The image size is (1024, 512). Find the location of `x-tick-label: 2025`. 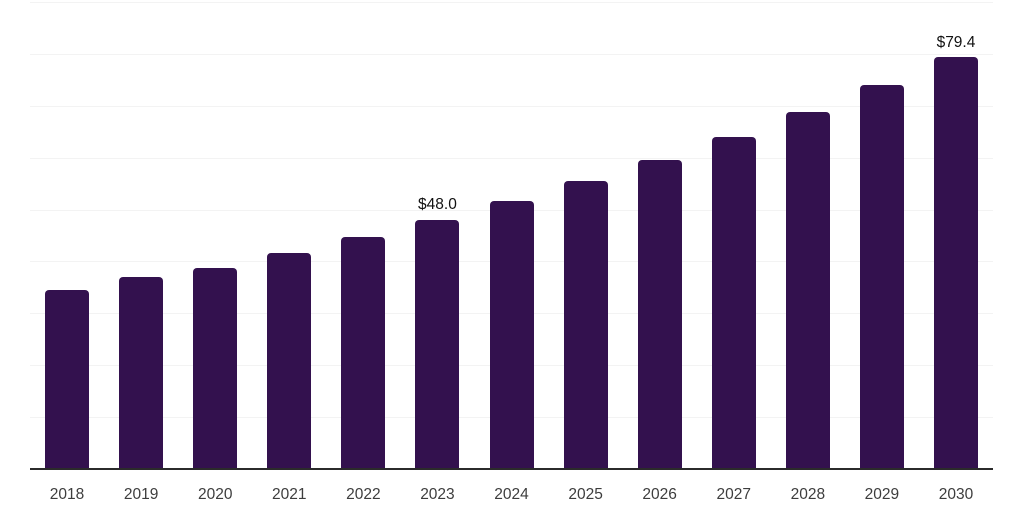

x-tick-label: 2025 is located at coordinates (585, 494).